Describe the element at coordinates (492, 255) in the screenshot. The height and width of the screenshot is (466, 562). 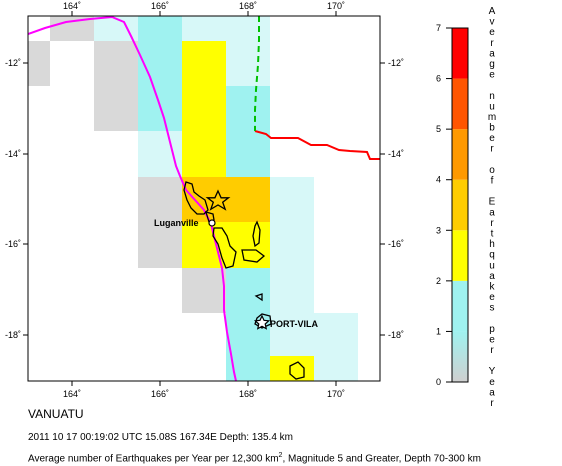
I see `legend-title-letter: q` at that location.